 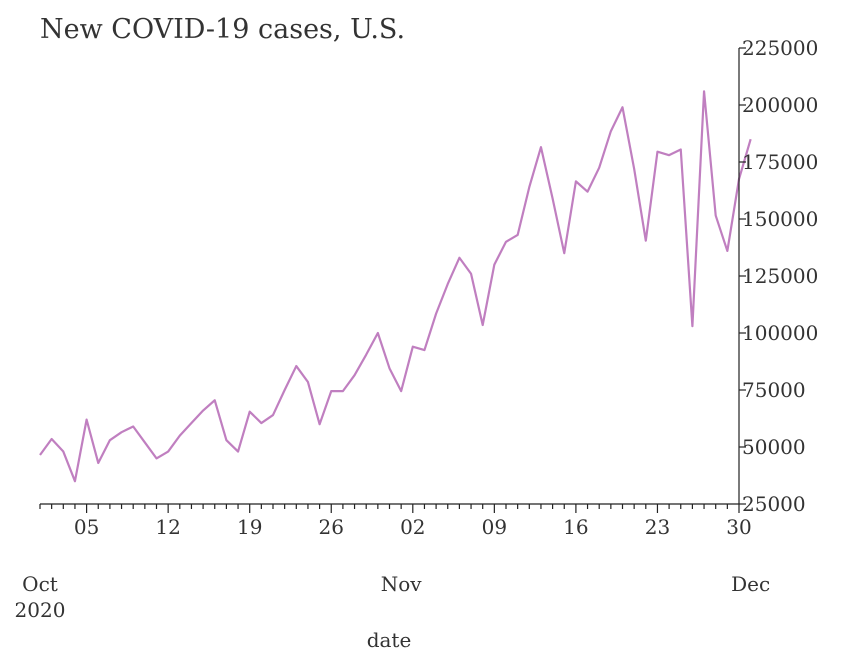 I want to click on y-tick-label: 150000, so click(x=780, y=219).